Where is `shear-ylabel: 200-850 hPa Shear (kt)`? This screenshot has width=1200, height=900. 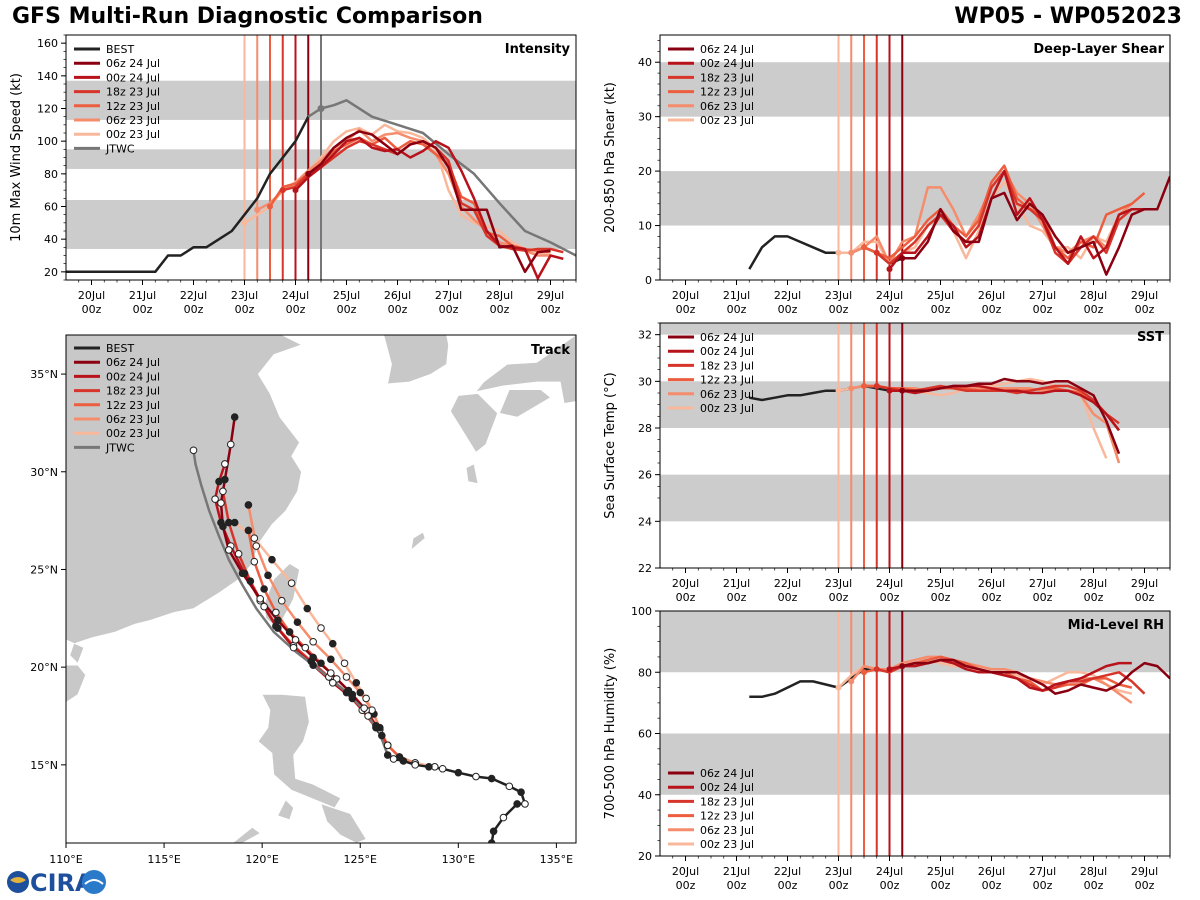
shear-ylabel: 200-850 hPa Shear (kt) is located at coordinates (610, 157).